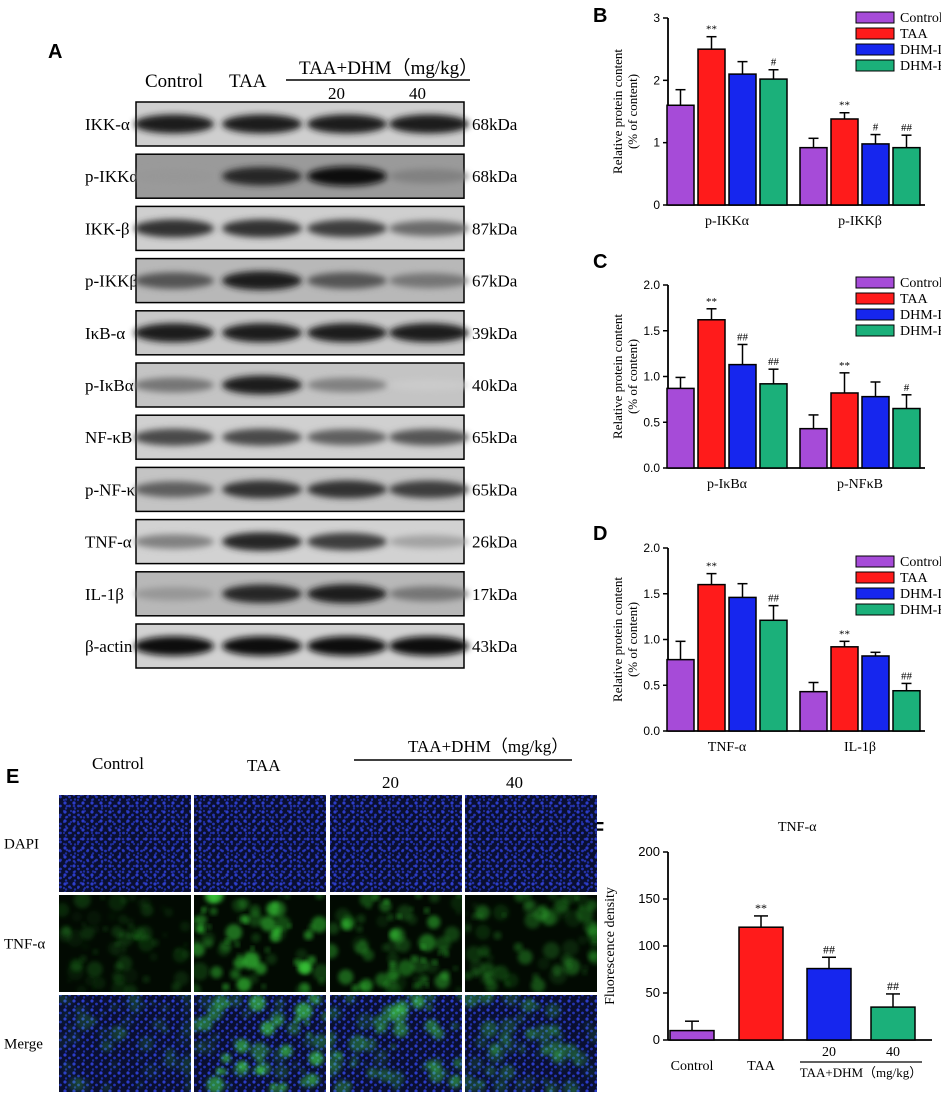 This screenshot has height=1099, width=941. What do you see at coordinates (656, 18) in the screenshot?
I see `y-tick-label: 3` at bounding box center [656, 18].